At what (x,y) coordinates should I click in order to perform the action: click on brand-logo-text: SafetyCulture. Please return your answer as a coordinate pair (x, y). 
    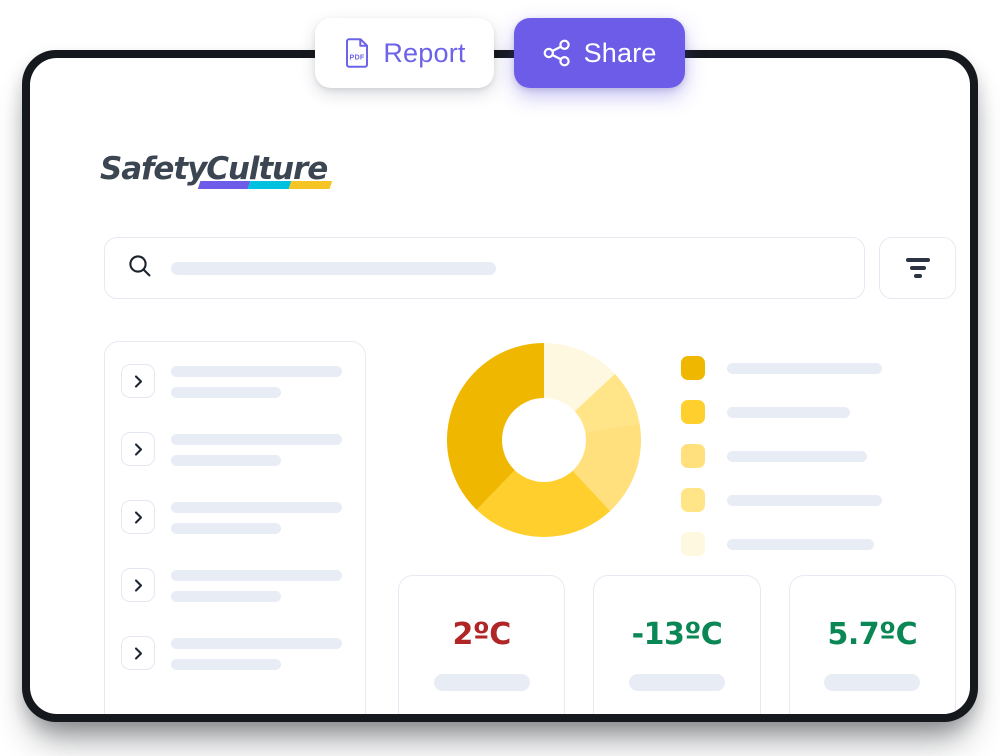
    Looking at the image, I should click on (214, 169).